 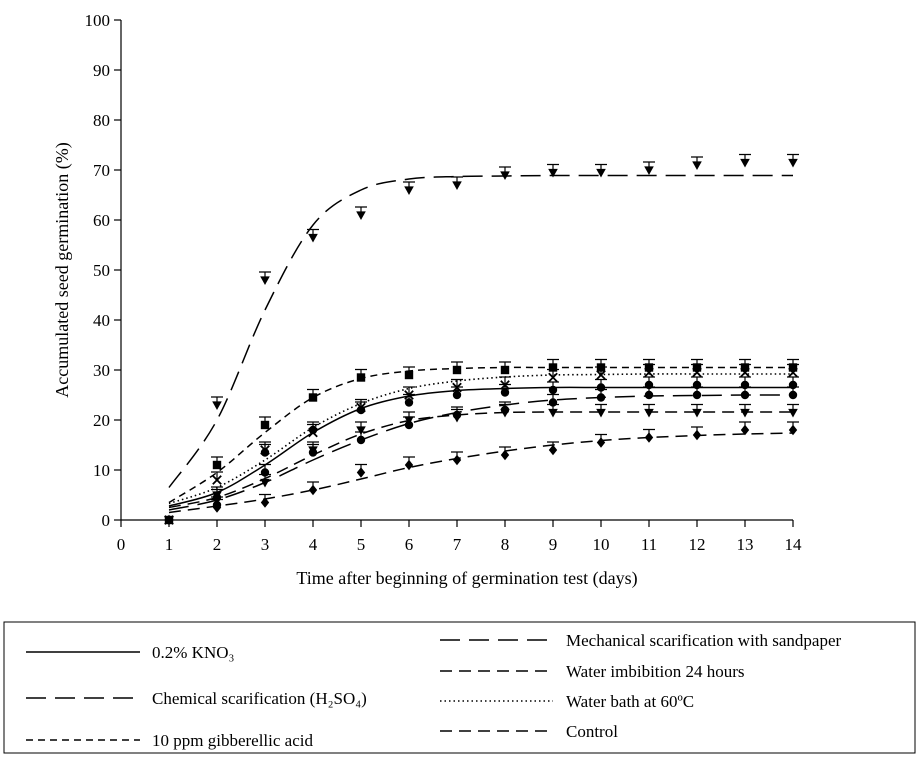 I want to click on legend-label: 10 ppm gibberellic acid, so click(x=232, y=740).